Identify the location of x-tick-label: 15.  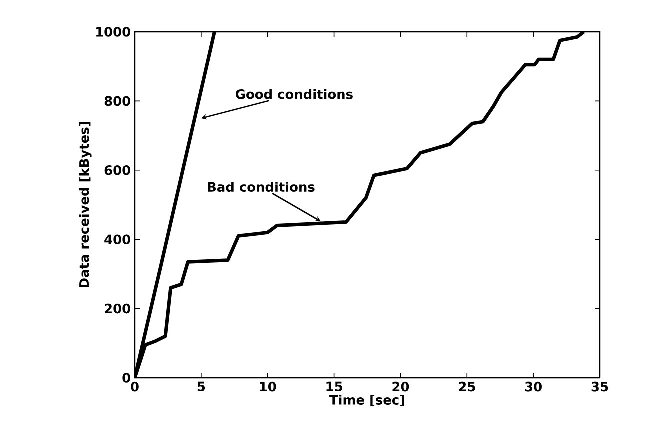
(334, 387).